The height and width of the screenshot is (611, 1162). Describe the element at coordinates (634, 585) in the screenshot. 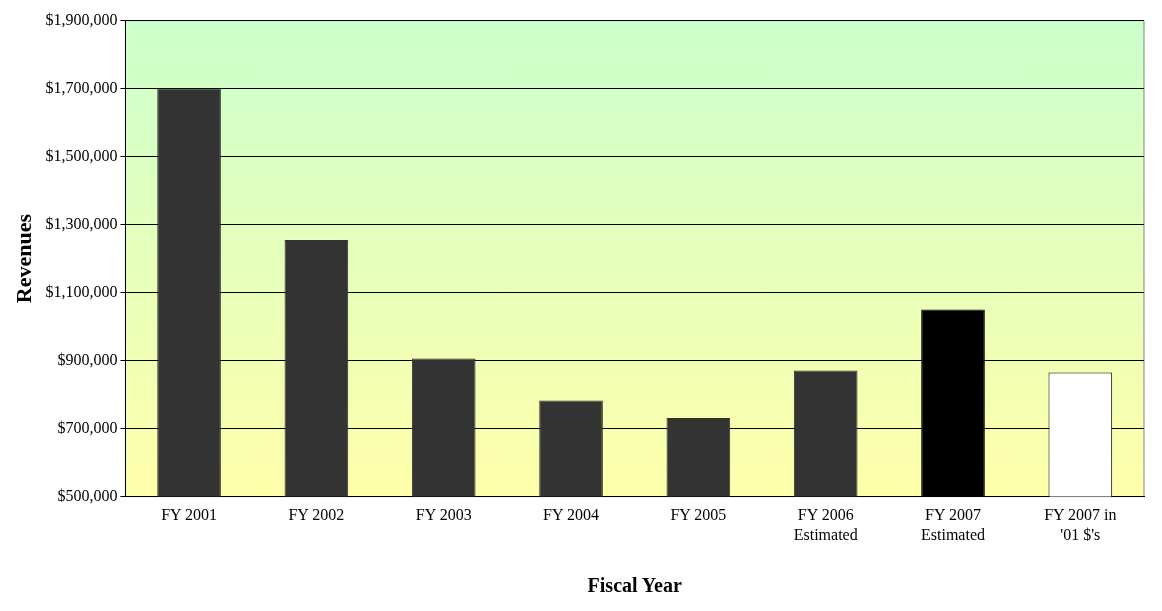

I see `x-axis-title: Fiscal Year` at that location.